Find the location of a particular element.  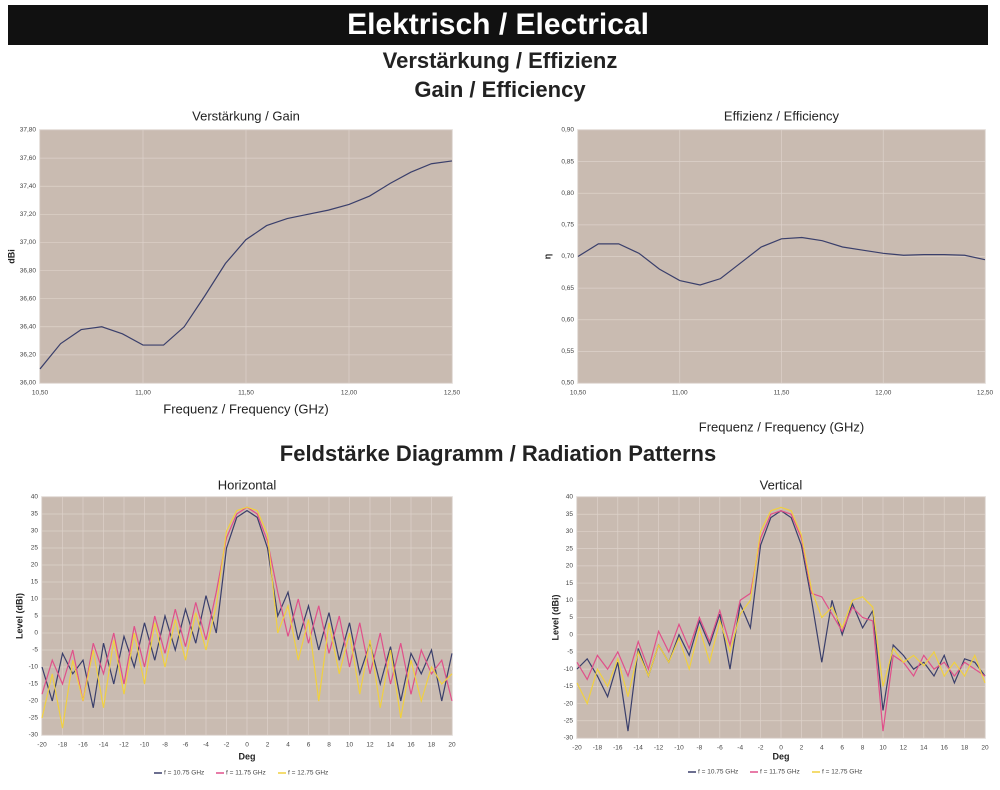

y-tick-label: 0,55 is located at coordinates (567, 351).